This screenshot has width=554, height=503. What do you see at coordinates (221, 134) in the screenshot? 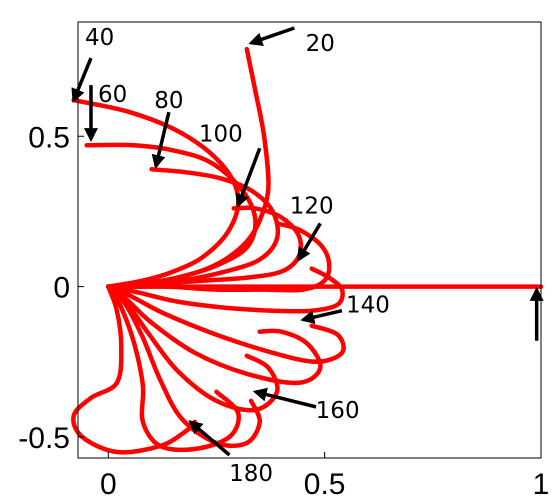
I see `annotation-label: 100` at bounding box center [221, 134].